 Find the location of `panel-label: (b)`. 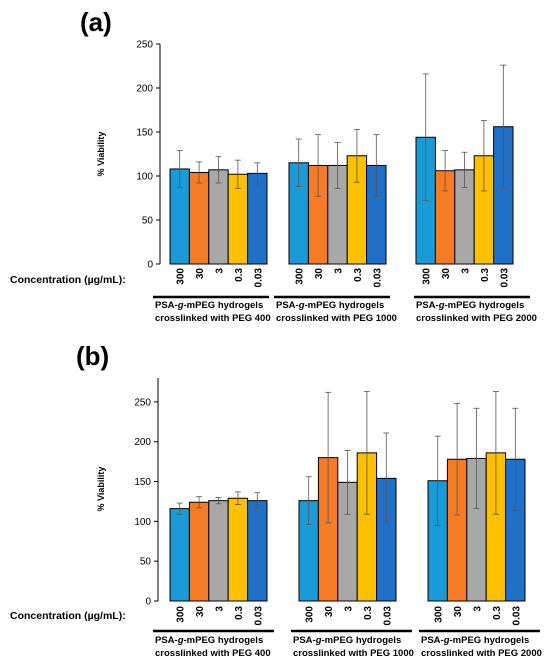

panel-label: (b) is located at coordinates (92, 356).